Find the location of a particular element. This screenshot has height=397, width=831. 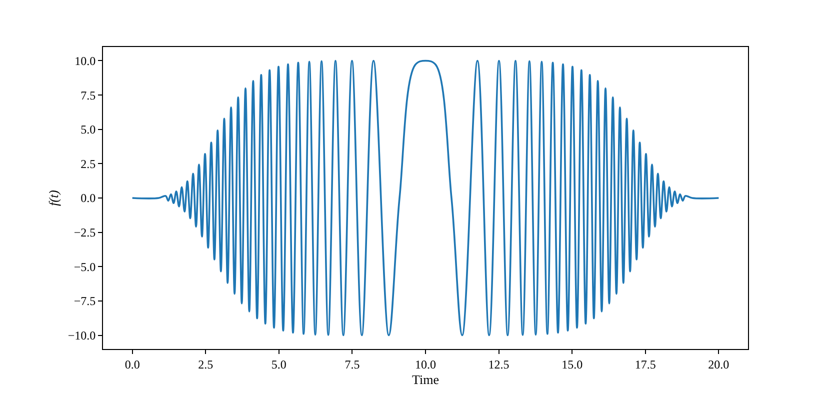

x-tick-label: 10.0 is located at coordinates (425, 364).